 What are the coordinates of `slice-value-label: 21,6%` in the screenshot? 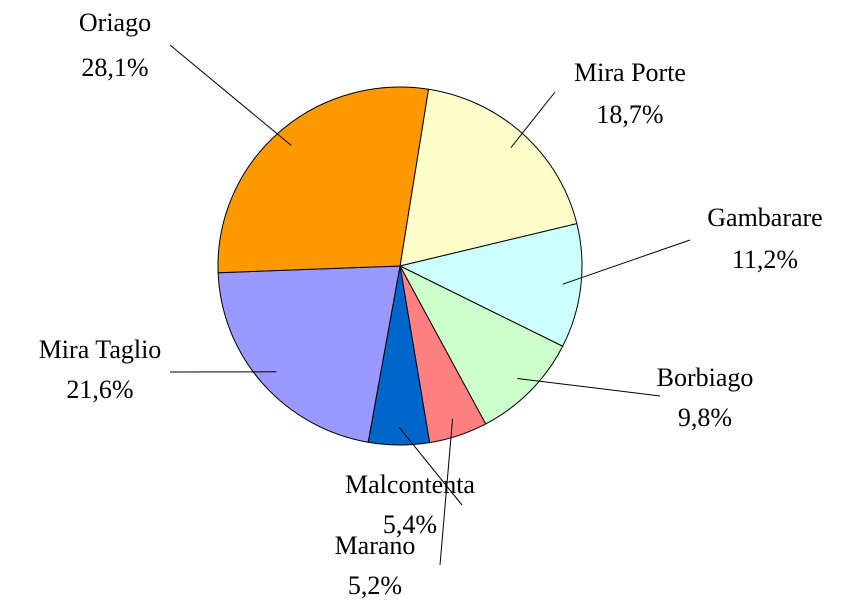 It's located at (99, 389).